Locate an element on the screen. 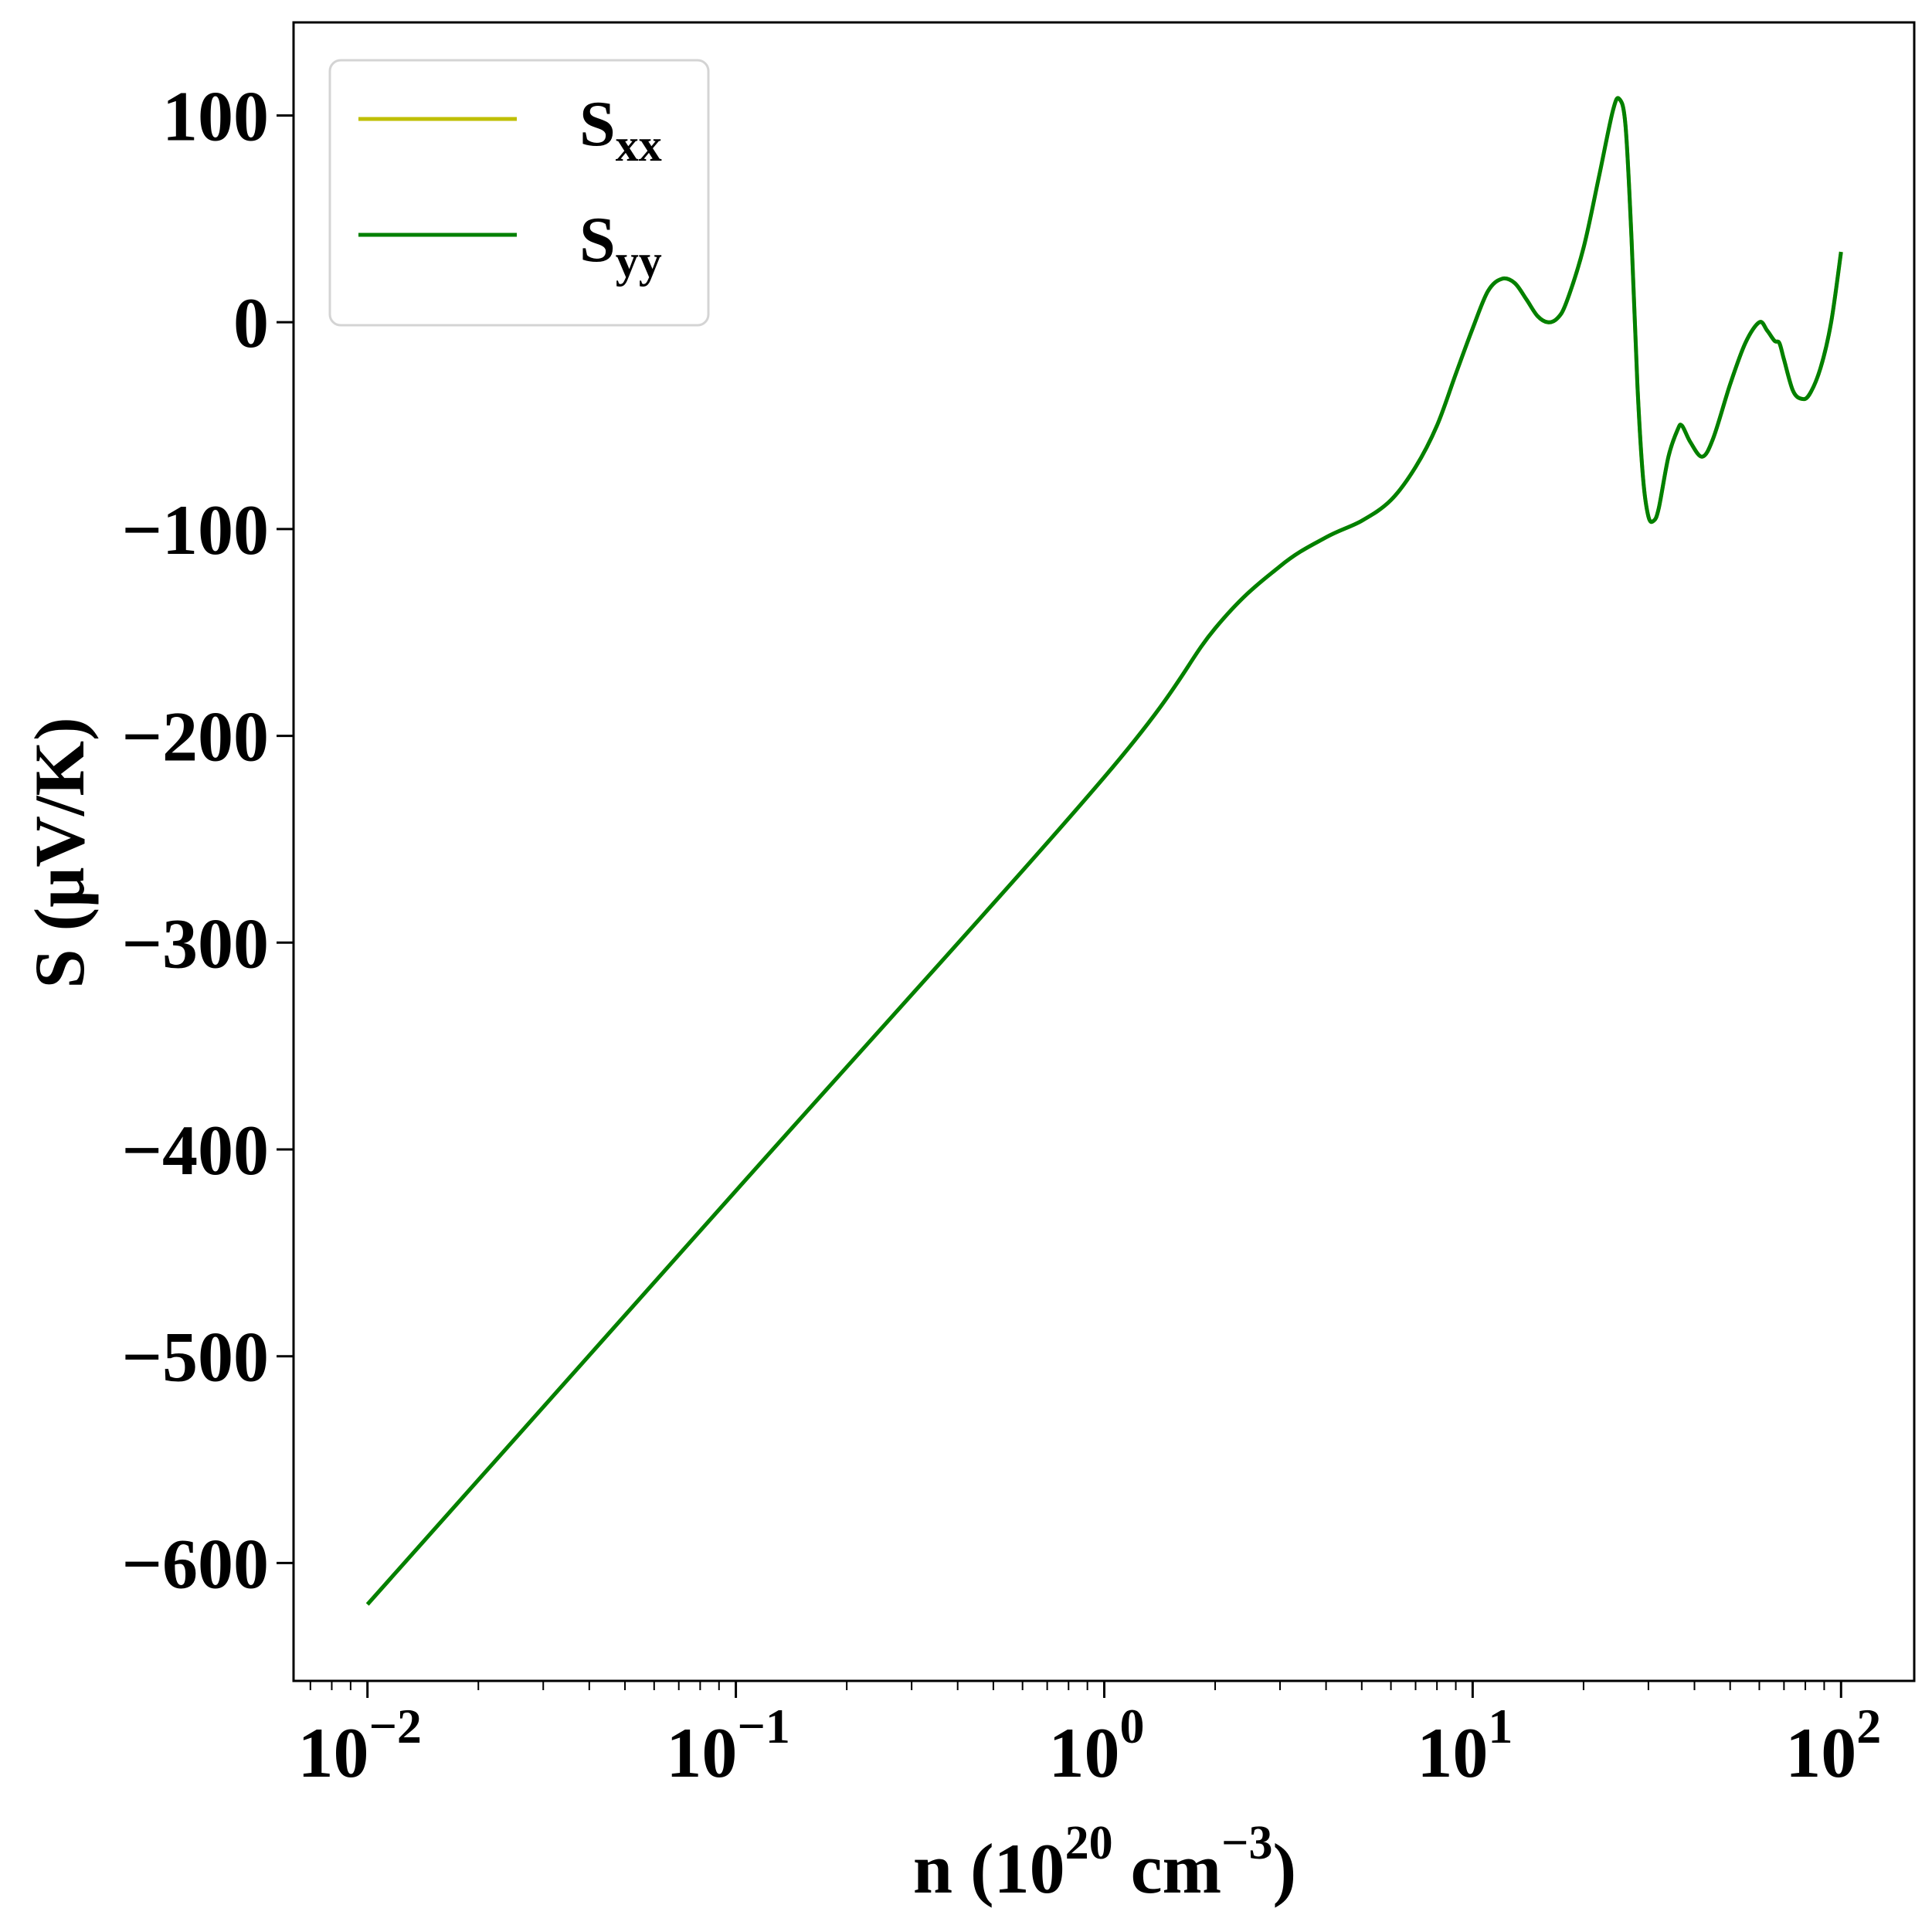 The width and height of the screenshot is (1932, 1925). y-axis-ticks: 100 0 −100 −200 −300 −400 −500 −600 is located at coordinates (208, 839).